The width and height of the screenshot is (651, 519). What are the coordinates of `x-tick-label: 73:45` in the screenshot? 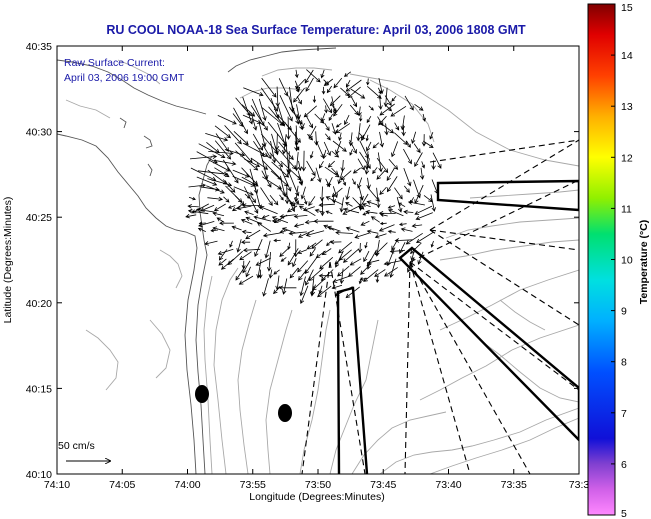 It's located at (383, 485).